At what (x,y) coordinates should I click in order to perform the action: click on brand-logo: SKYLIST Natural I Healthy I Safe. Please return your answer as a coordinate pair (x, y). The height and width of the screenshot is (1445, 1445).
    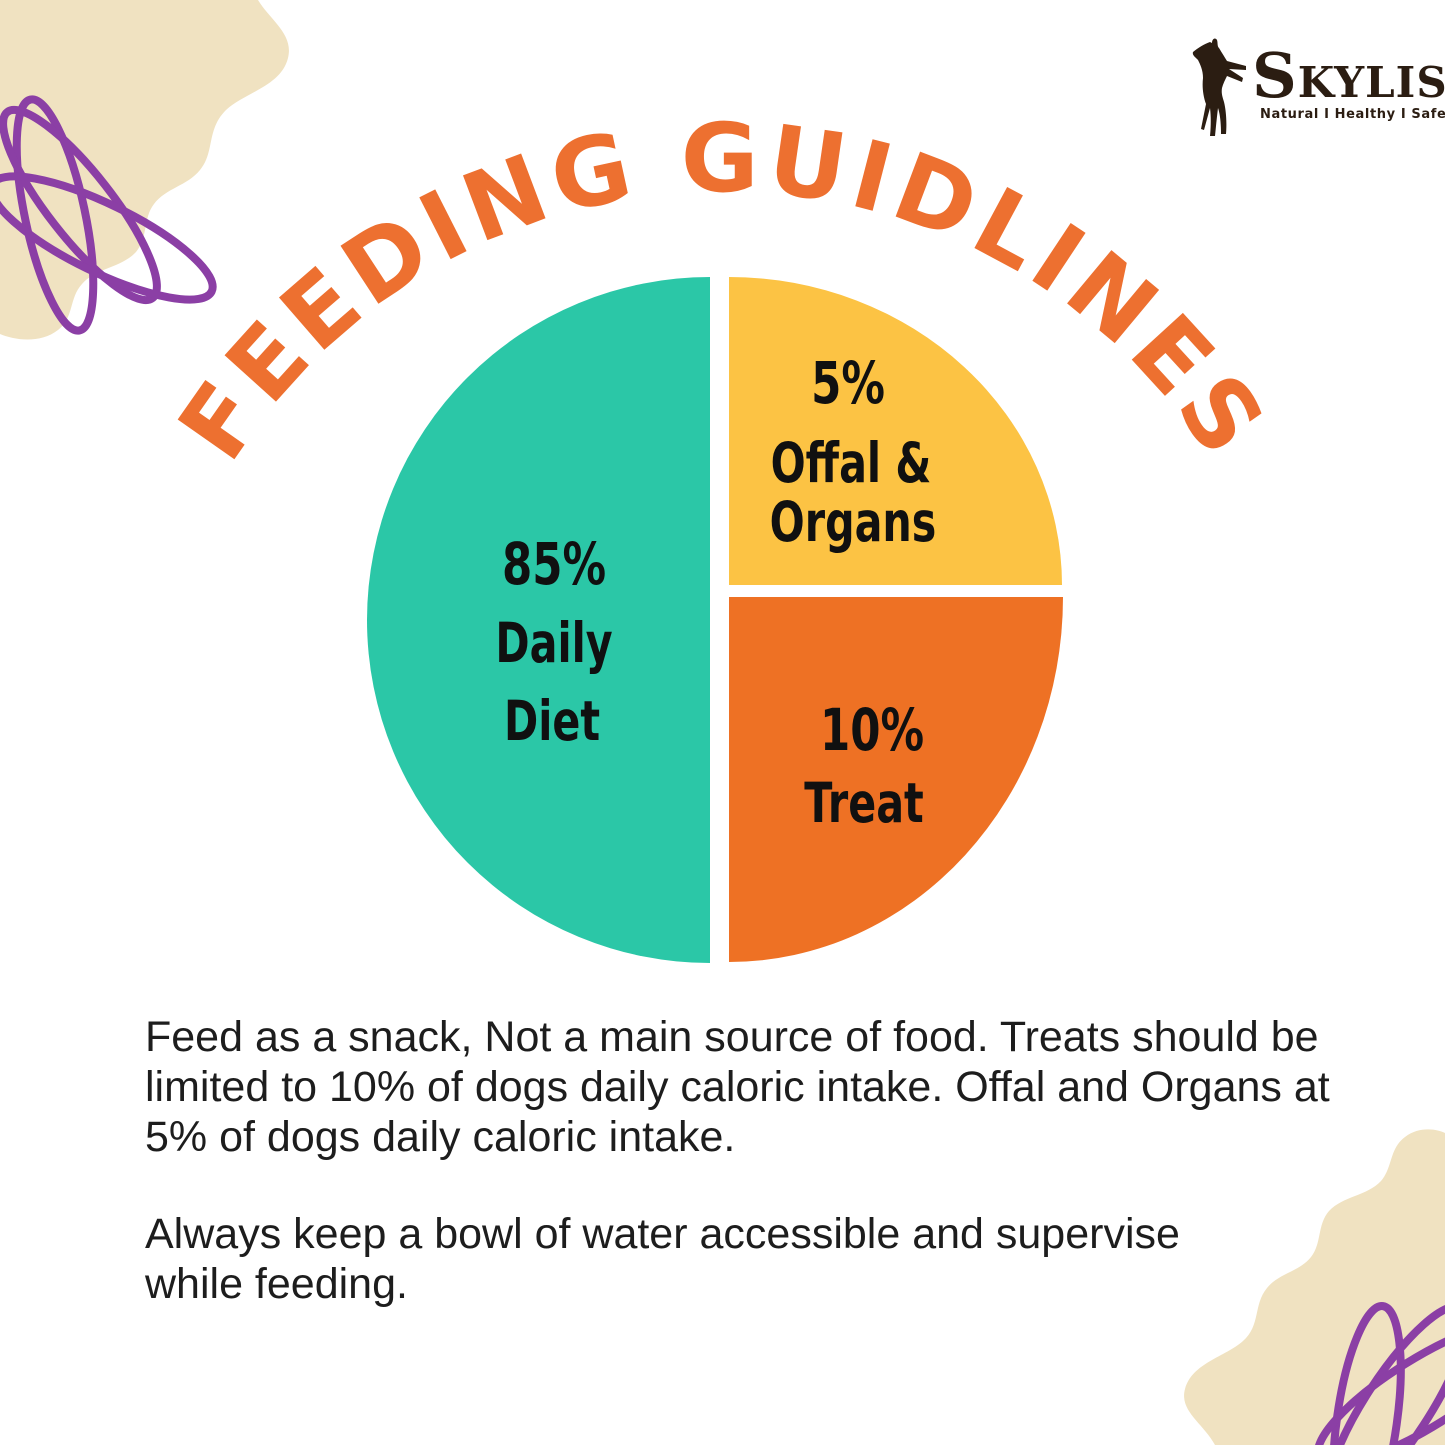
    Looking at the image, I should click on (1316, 91).